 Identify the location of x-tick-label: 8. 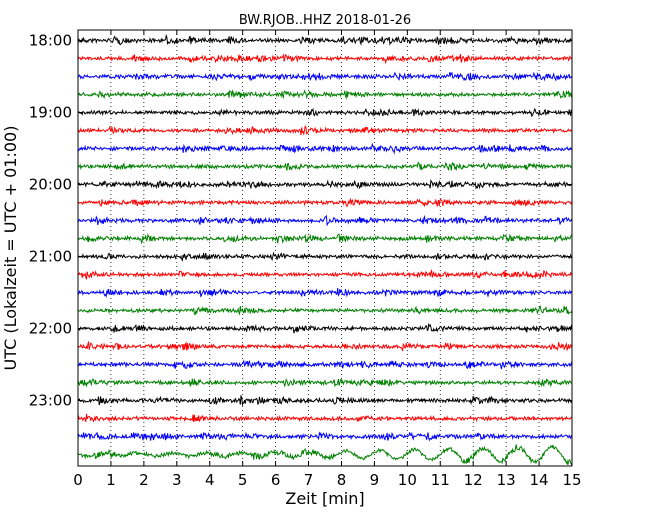
(342, 480).